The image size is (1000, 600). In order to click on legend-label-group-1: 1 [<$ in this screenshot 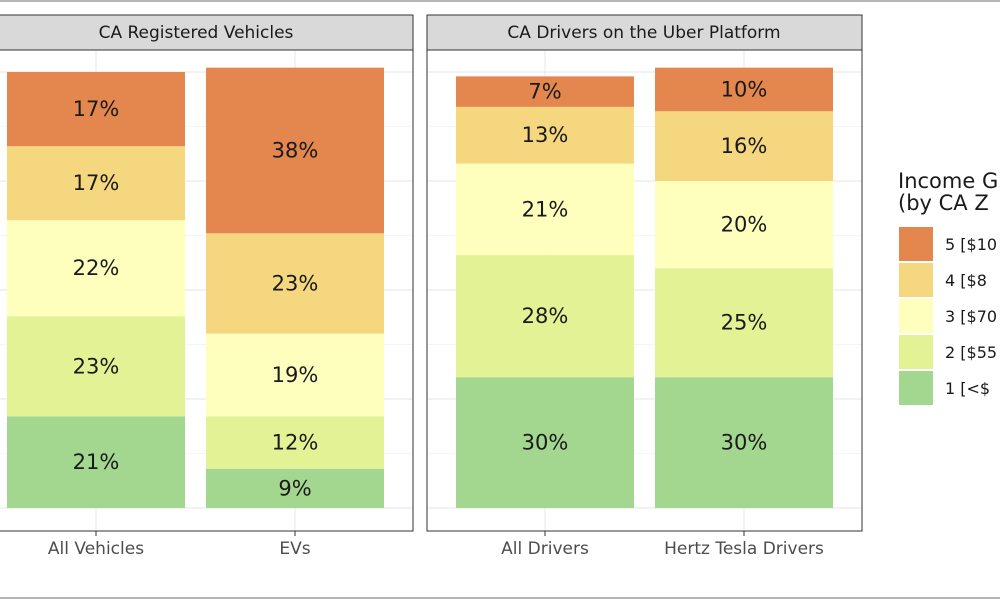, I will do `click(967, 388)`.